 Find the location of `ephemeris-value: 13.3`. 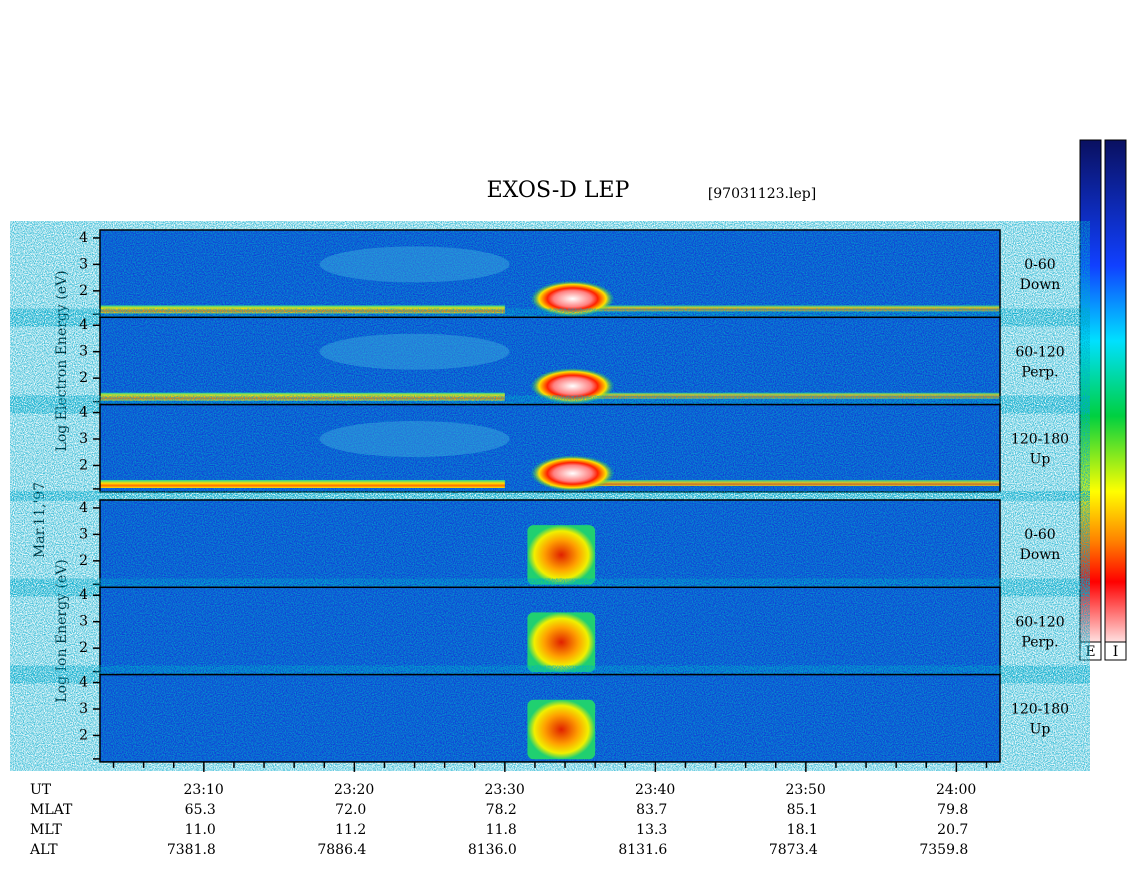

ephemeris-value: 13.3 is located at coordinates (651, 830).